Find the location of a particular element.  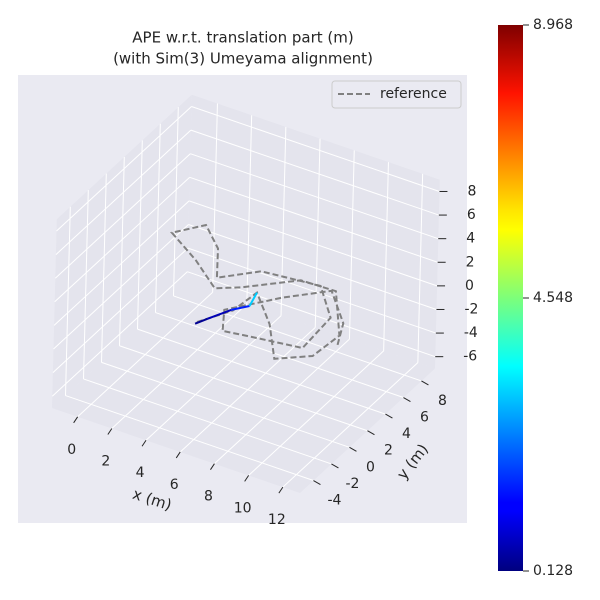

y-tick-label: 0 is located at coordinates (370, 467).